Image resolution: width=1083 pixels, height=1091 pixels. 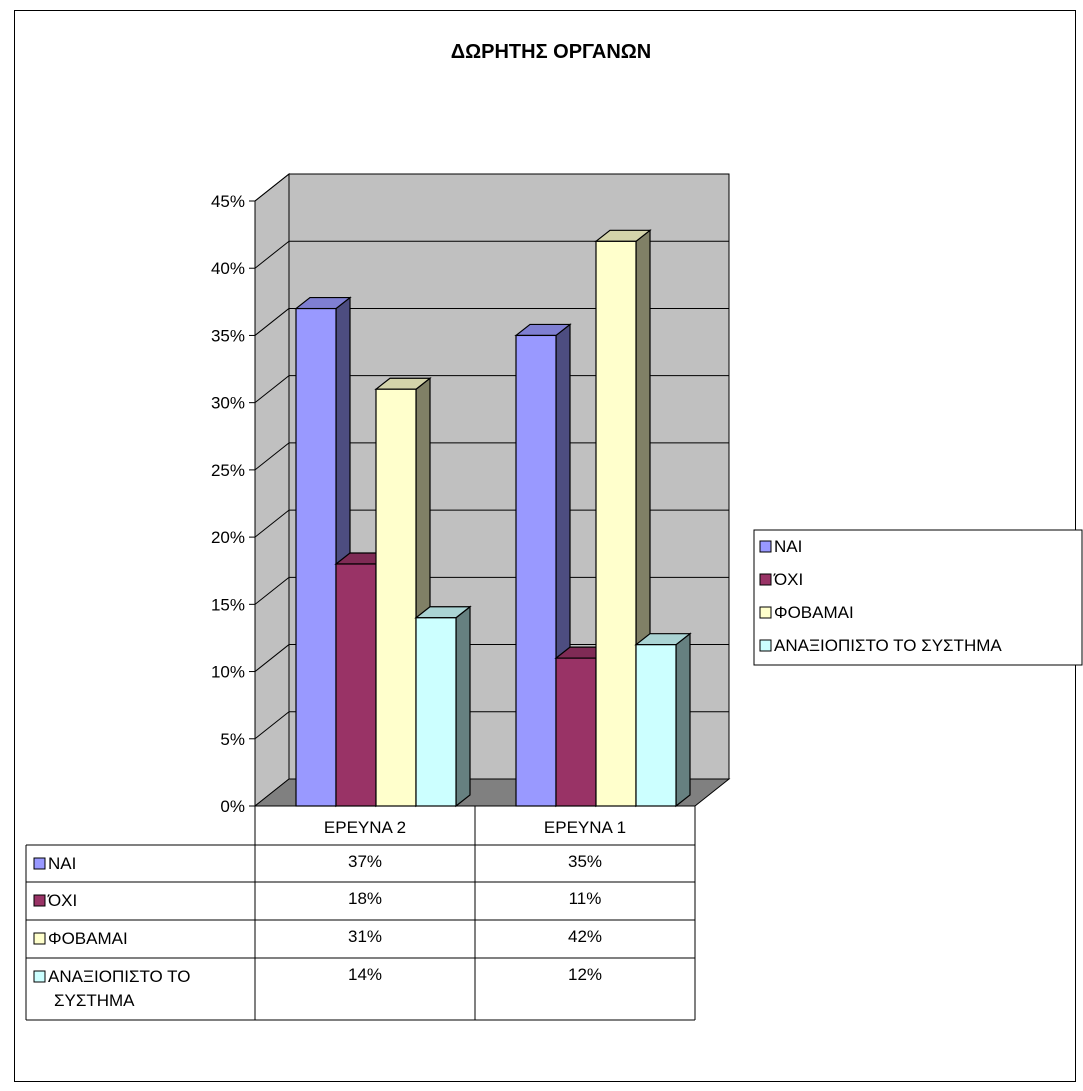 I want to click on chart-title: ΔΩΡΗΤΗΣ ΟΡΓΑΝΩΝ, so click(x=551, y=52).